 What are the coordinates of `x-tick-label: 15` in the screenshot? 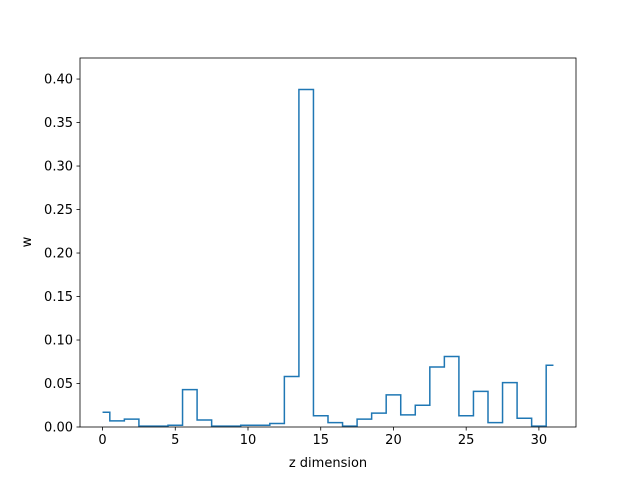 It's located at (320, 440).